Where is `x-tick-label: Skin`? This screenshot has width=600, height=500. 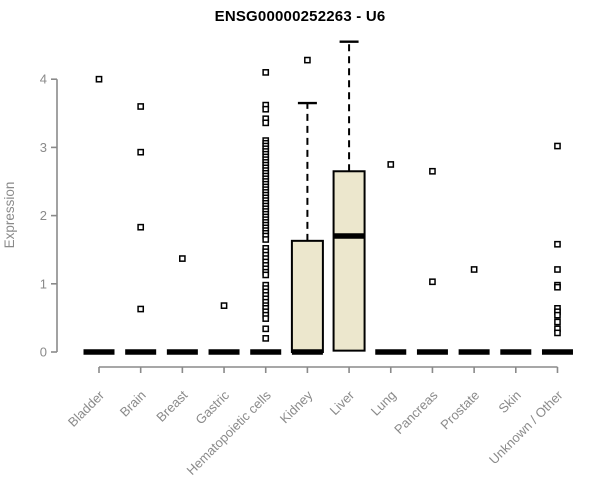 x-tick-label: Skin is located at coordinates (509, 402).